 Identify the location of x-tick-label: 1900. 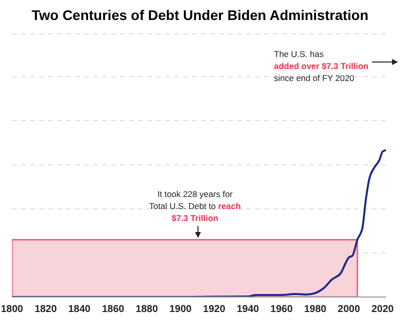
(180, 310).